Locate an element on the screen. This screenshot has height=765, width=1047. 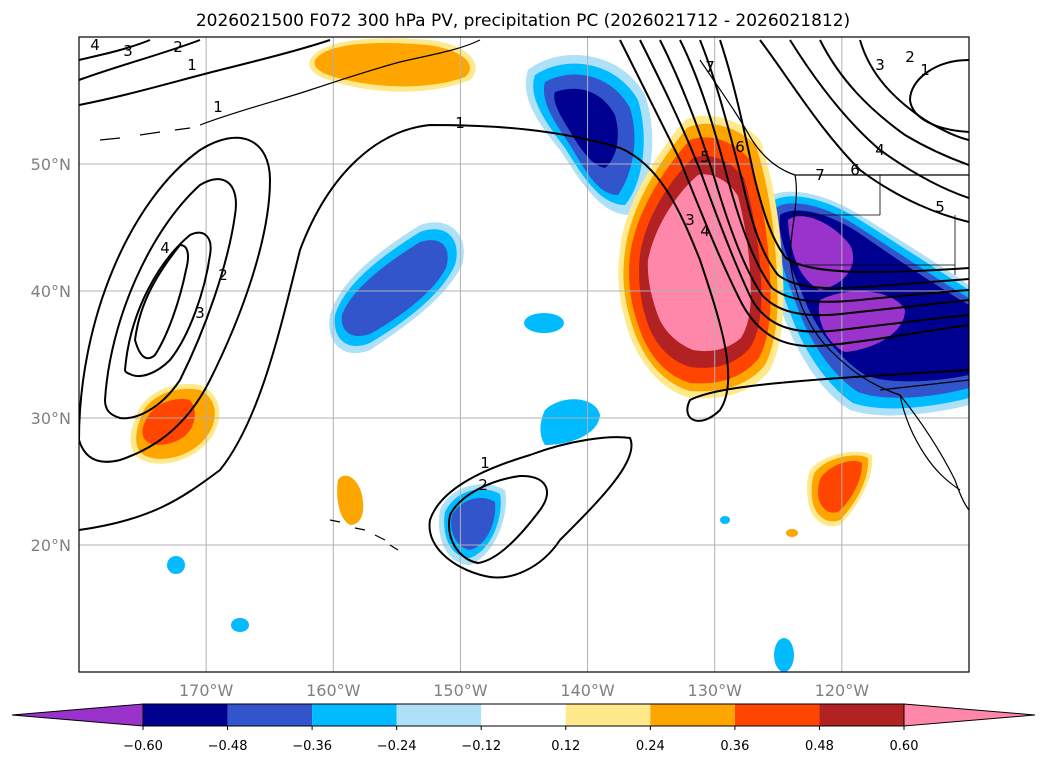
border-us-mexico is located at coordinates (924, 385).